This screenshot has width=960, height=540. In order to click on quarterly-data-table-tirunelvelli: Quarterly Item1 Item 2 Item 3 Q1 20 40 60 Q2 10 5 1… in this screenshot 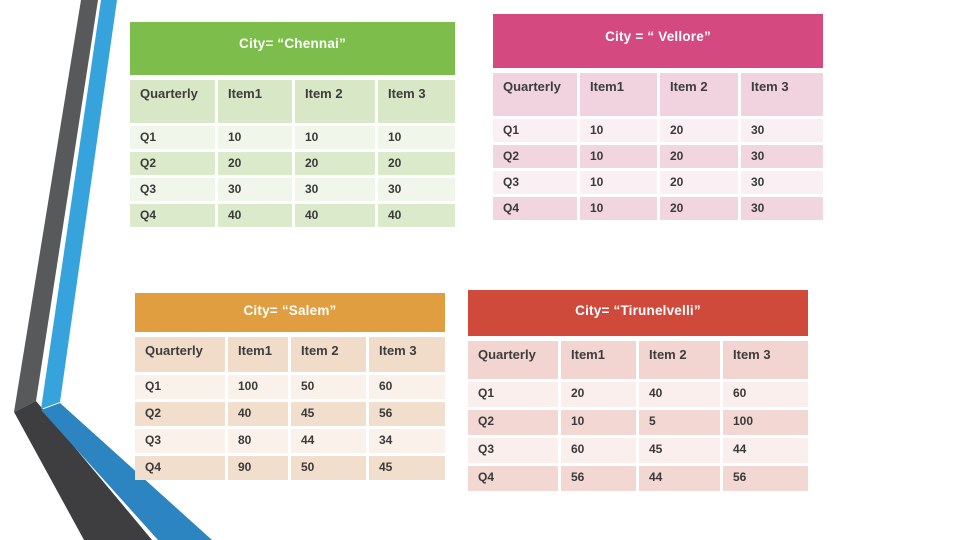, I will do `click(638, 416)`.